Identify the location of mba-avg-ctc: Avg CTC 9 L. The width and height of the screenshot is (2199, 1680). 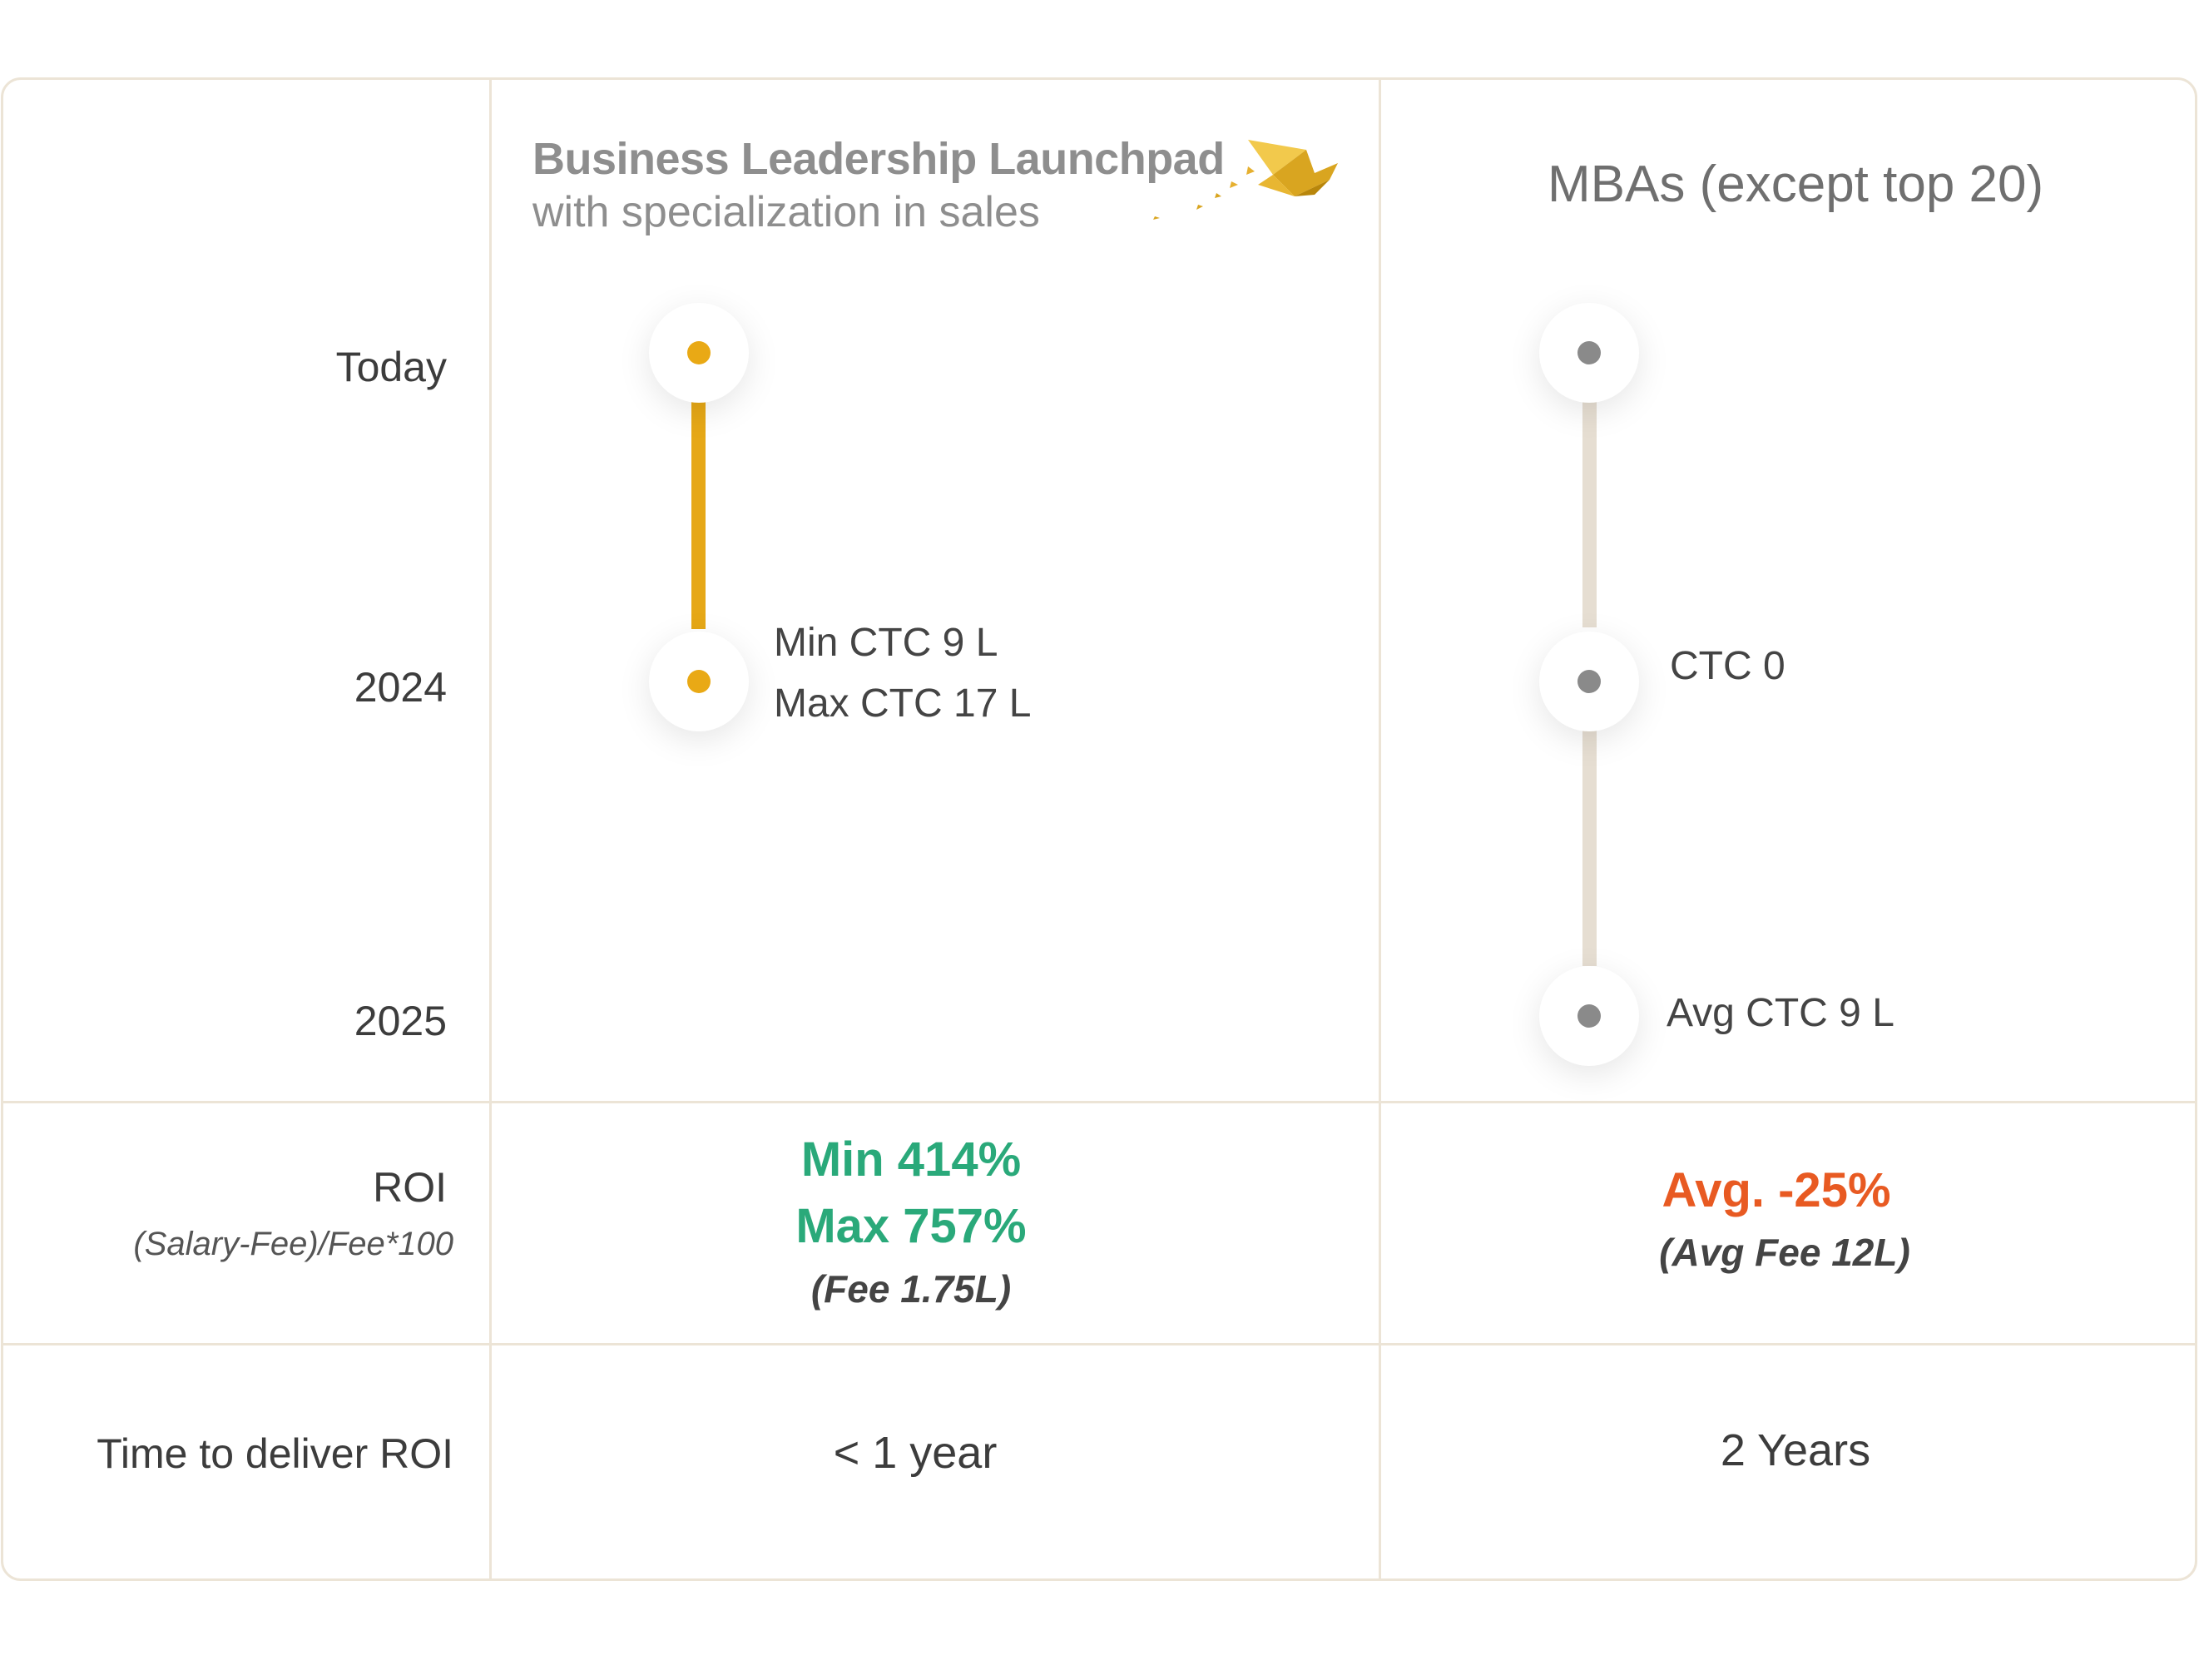
(1781, 1013).